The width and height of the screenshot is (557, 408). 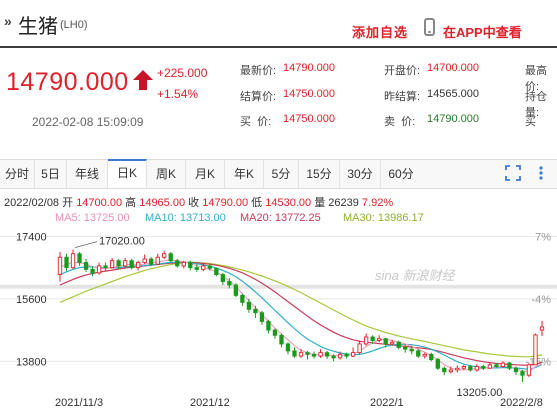 What do you see at coordinates (143, 85) in the screenshot?
I see `up-arrow-stem` at bounding box center [143, 85].